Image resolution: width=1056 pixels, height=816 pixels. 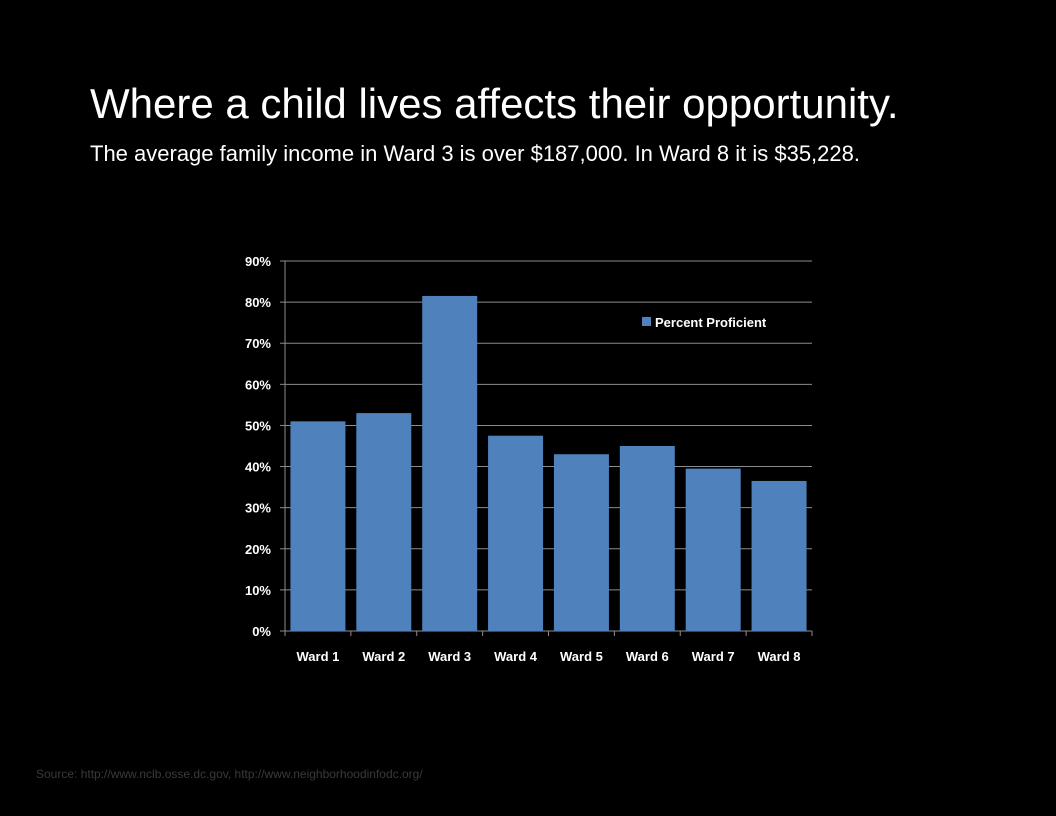 What do you see at coordinates (711, 322) in the screenshot?
I see `legend-label: Percent Proficient` at bounding box center [711, 322].